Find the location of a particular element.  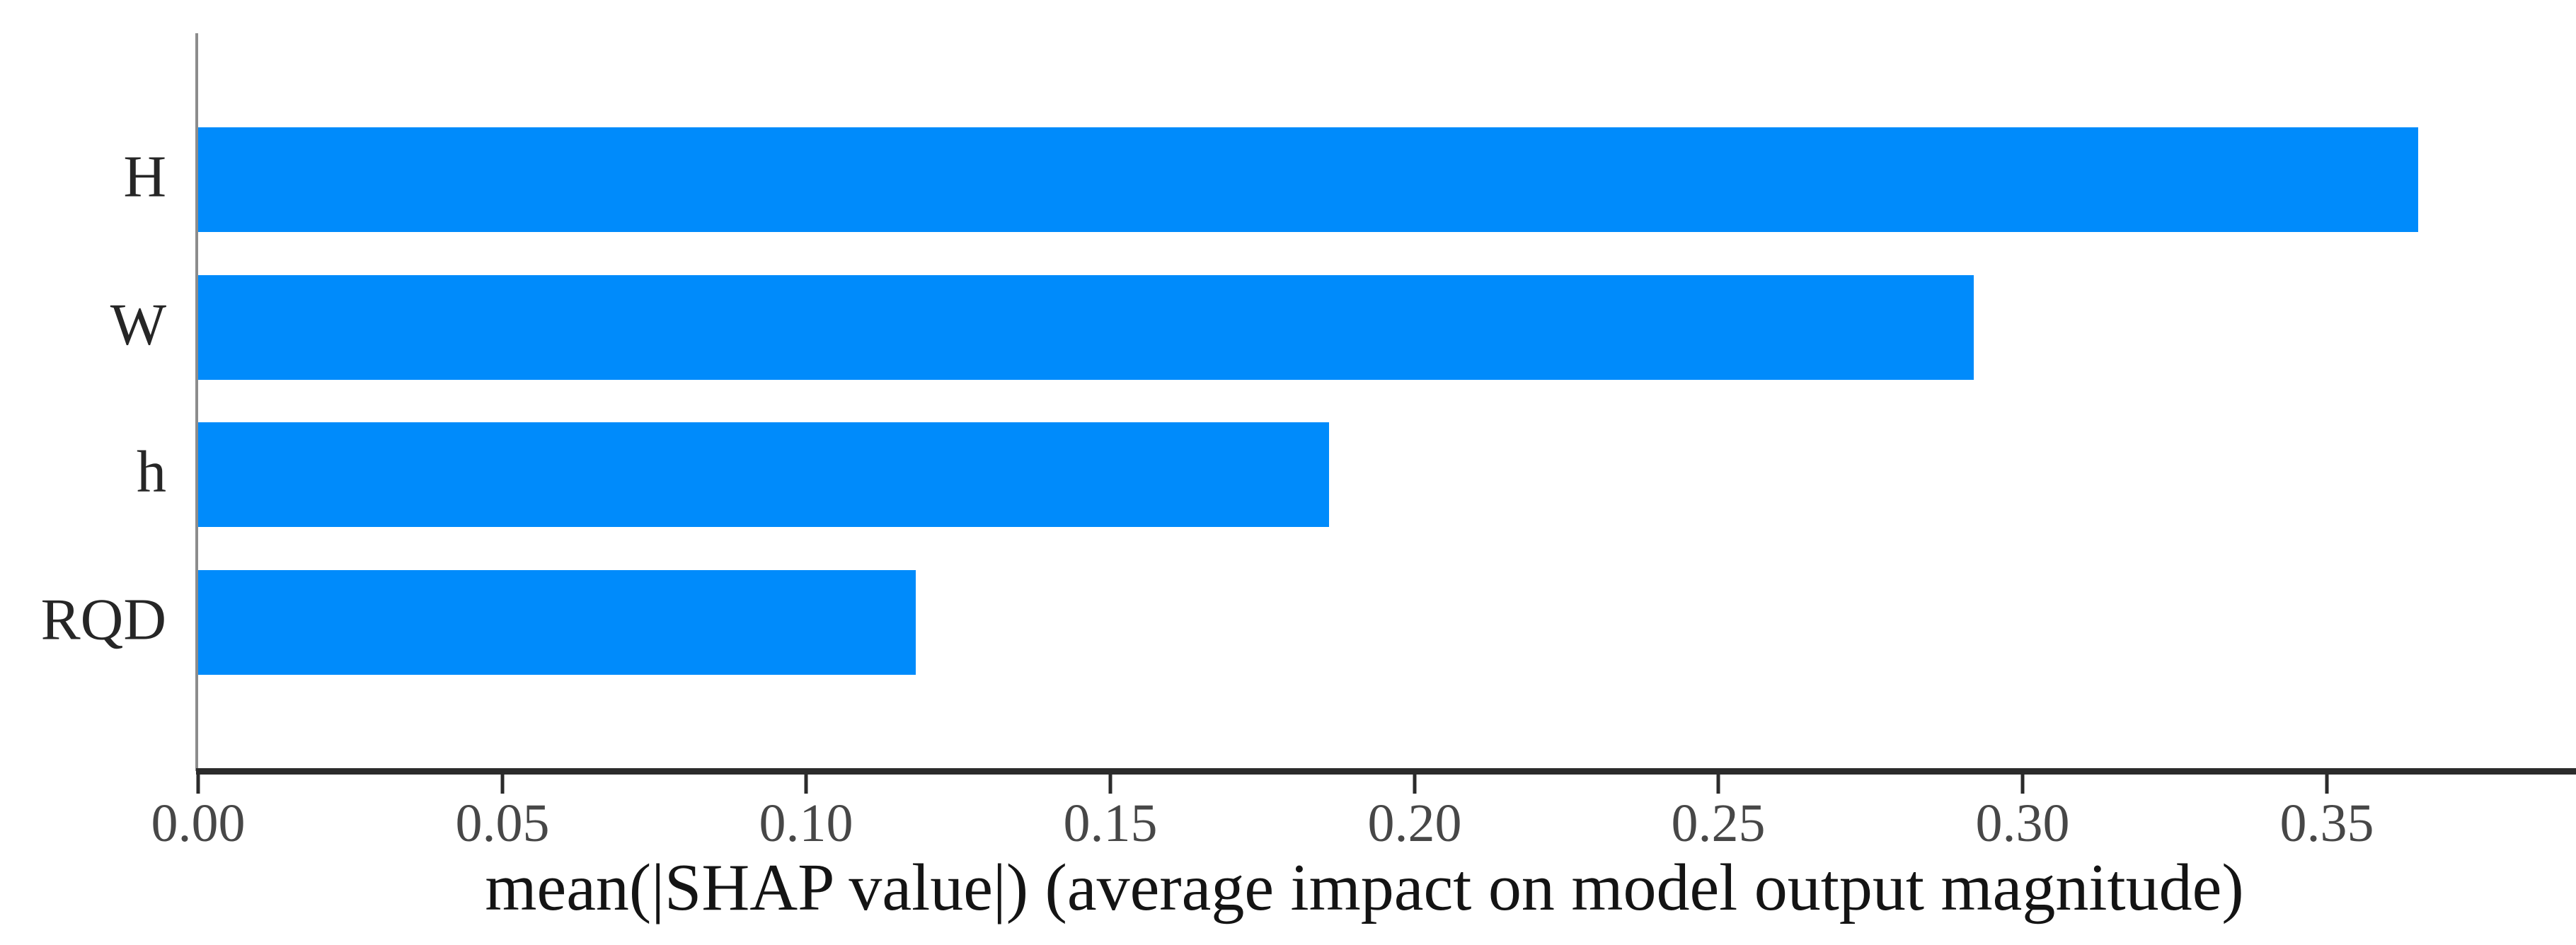

y-tick-label-RQD: RQD is located at coordinates (103, 619).